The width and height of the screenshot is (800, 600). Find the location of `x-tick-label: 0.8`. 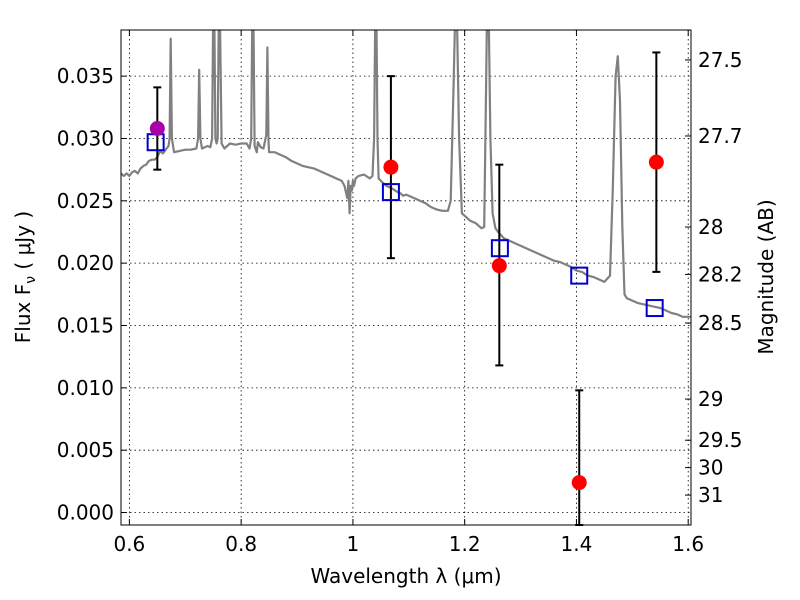

x-tick-label: 0.8 is located at coordinates (241, 544).